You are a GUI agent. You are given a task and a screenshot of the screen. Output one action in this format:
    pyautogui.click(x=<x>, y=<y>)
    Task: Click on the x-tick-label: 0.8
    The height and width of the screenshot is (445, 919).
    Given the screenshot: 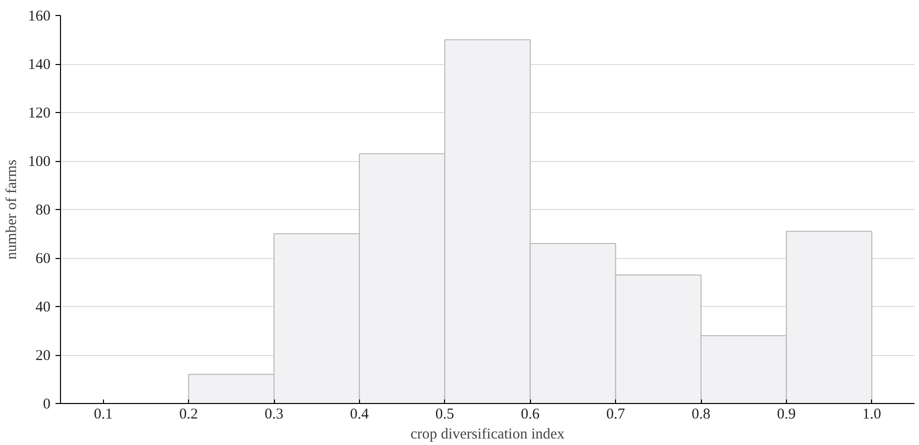 What is the action you would take?
    pyautogui.click(x=701, y=414)
    